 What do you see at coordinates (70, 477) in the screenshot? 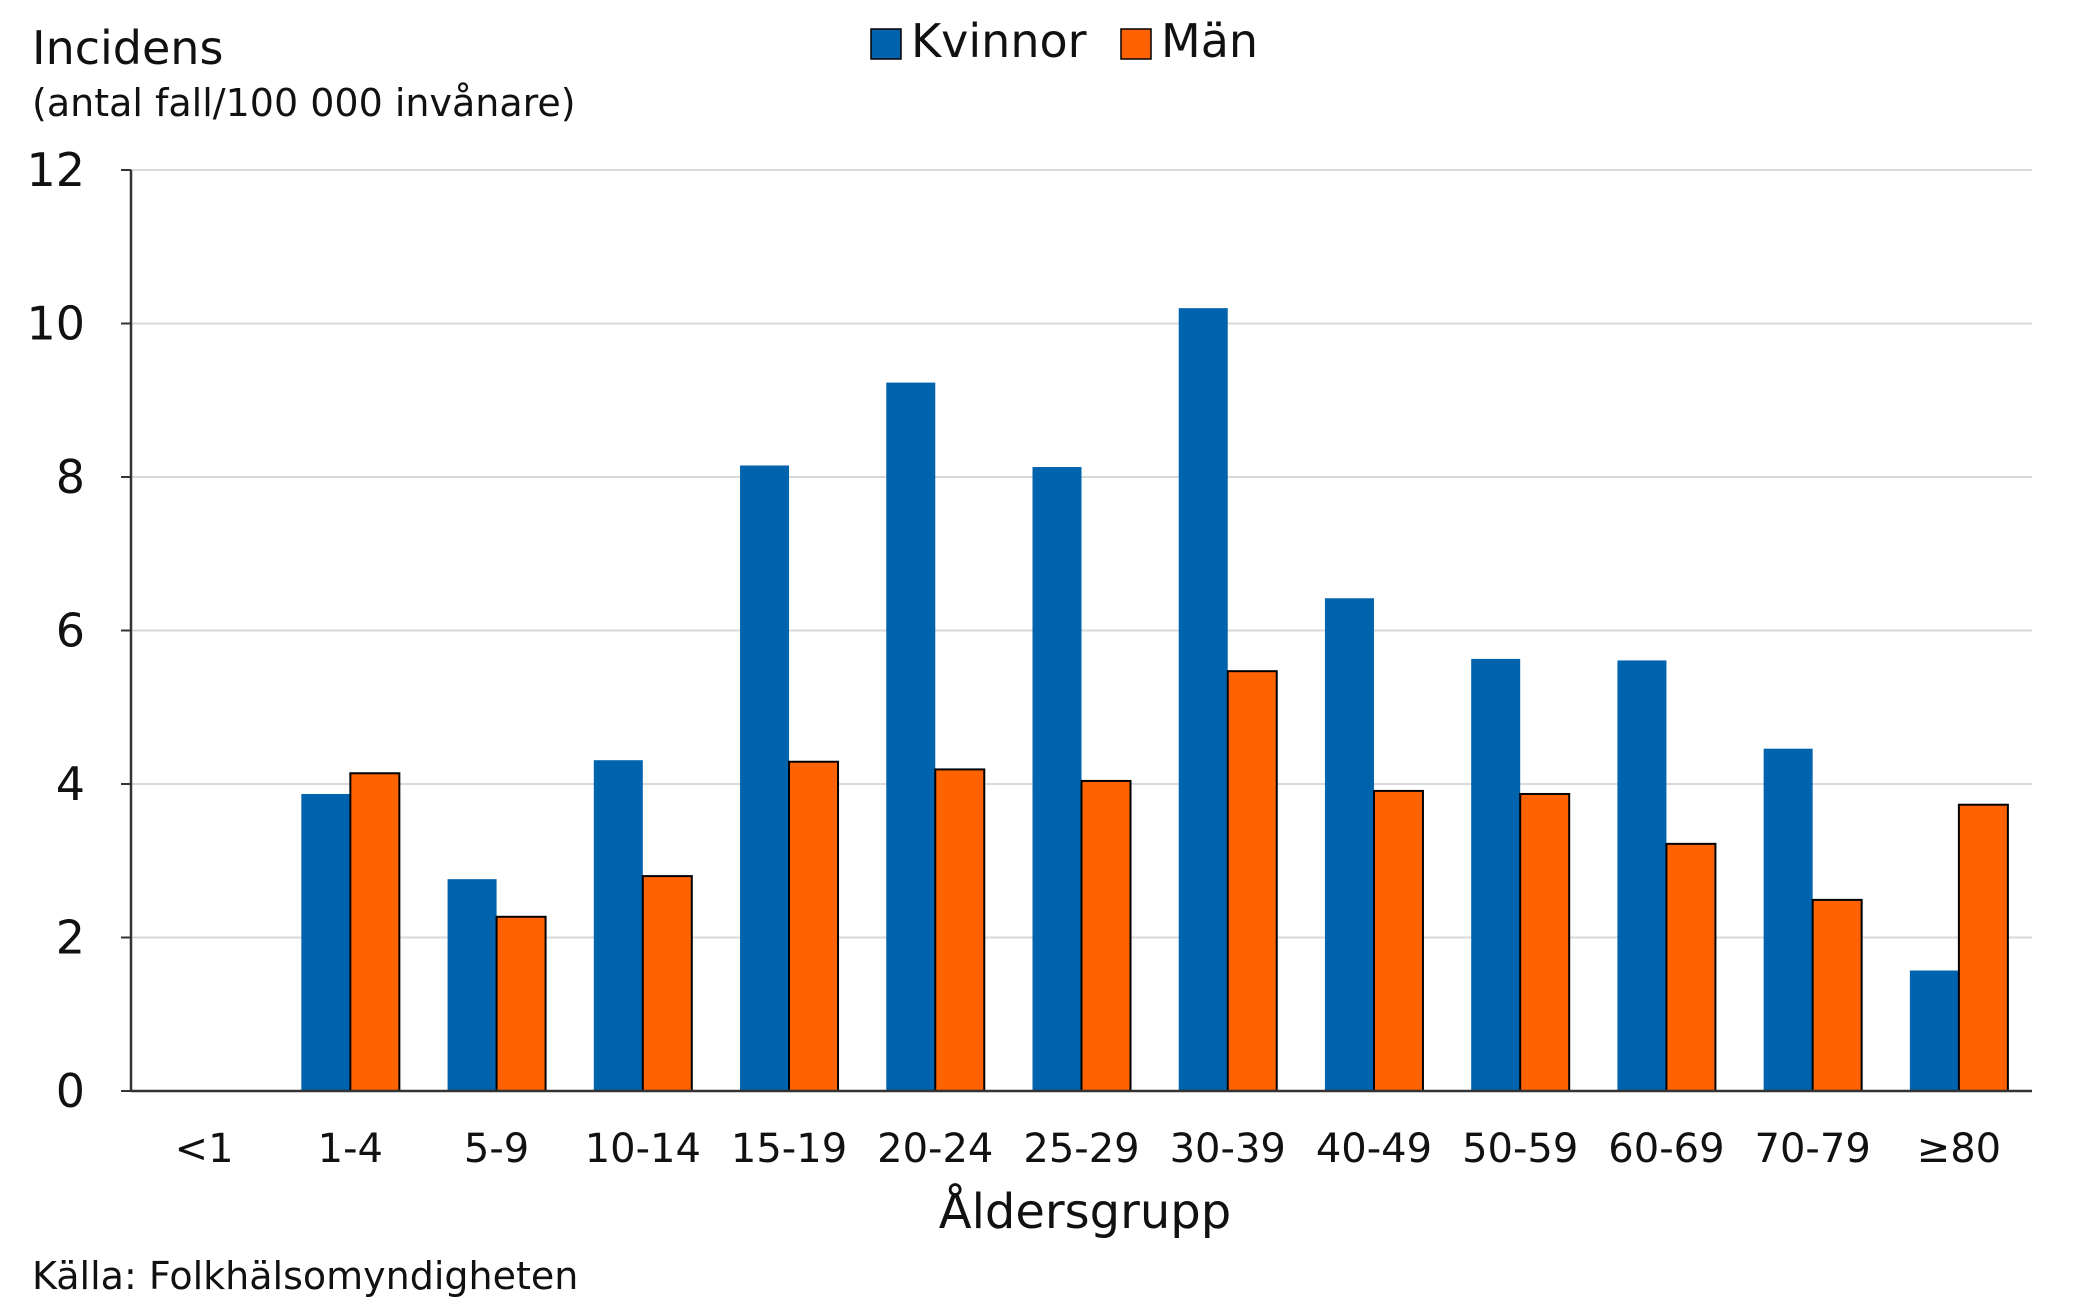
I see `y-tick-label: 8` at bounding box center [70, 477].